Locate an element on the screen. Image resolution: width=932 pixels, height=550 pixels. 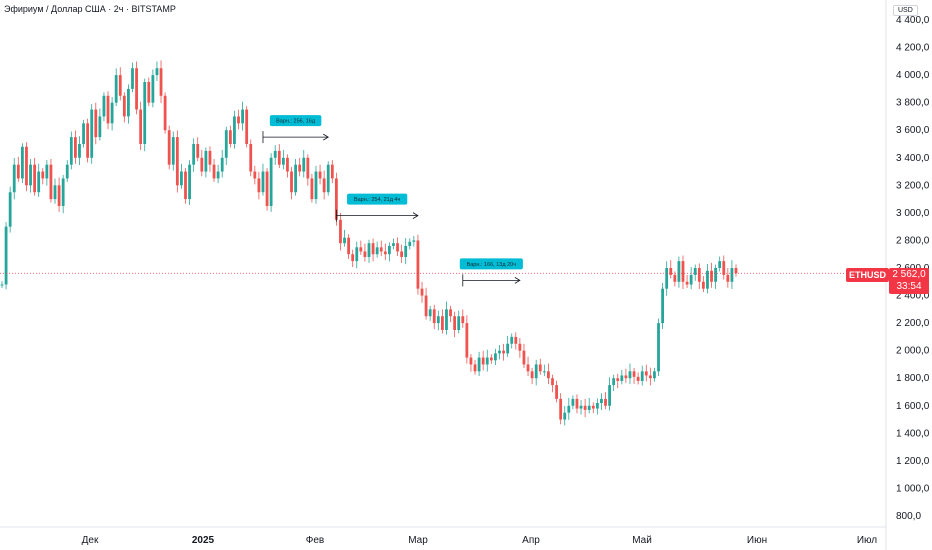
price-tick: 1 200,0 is located at coordinates (913, 461).